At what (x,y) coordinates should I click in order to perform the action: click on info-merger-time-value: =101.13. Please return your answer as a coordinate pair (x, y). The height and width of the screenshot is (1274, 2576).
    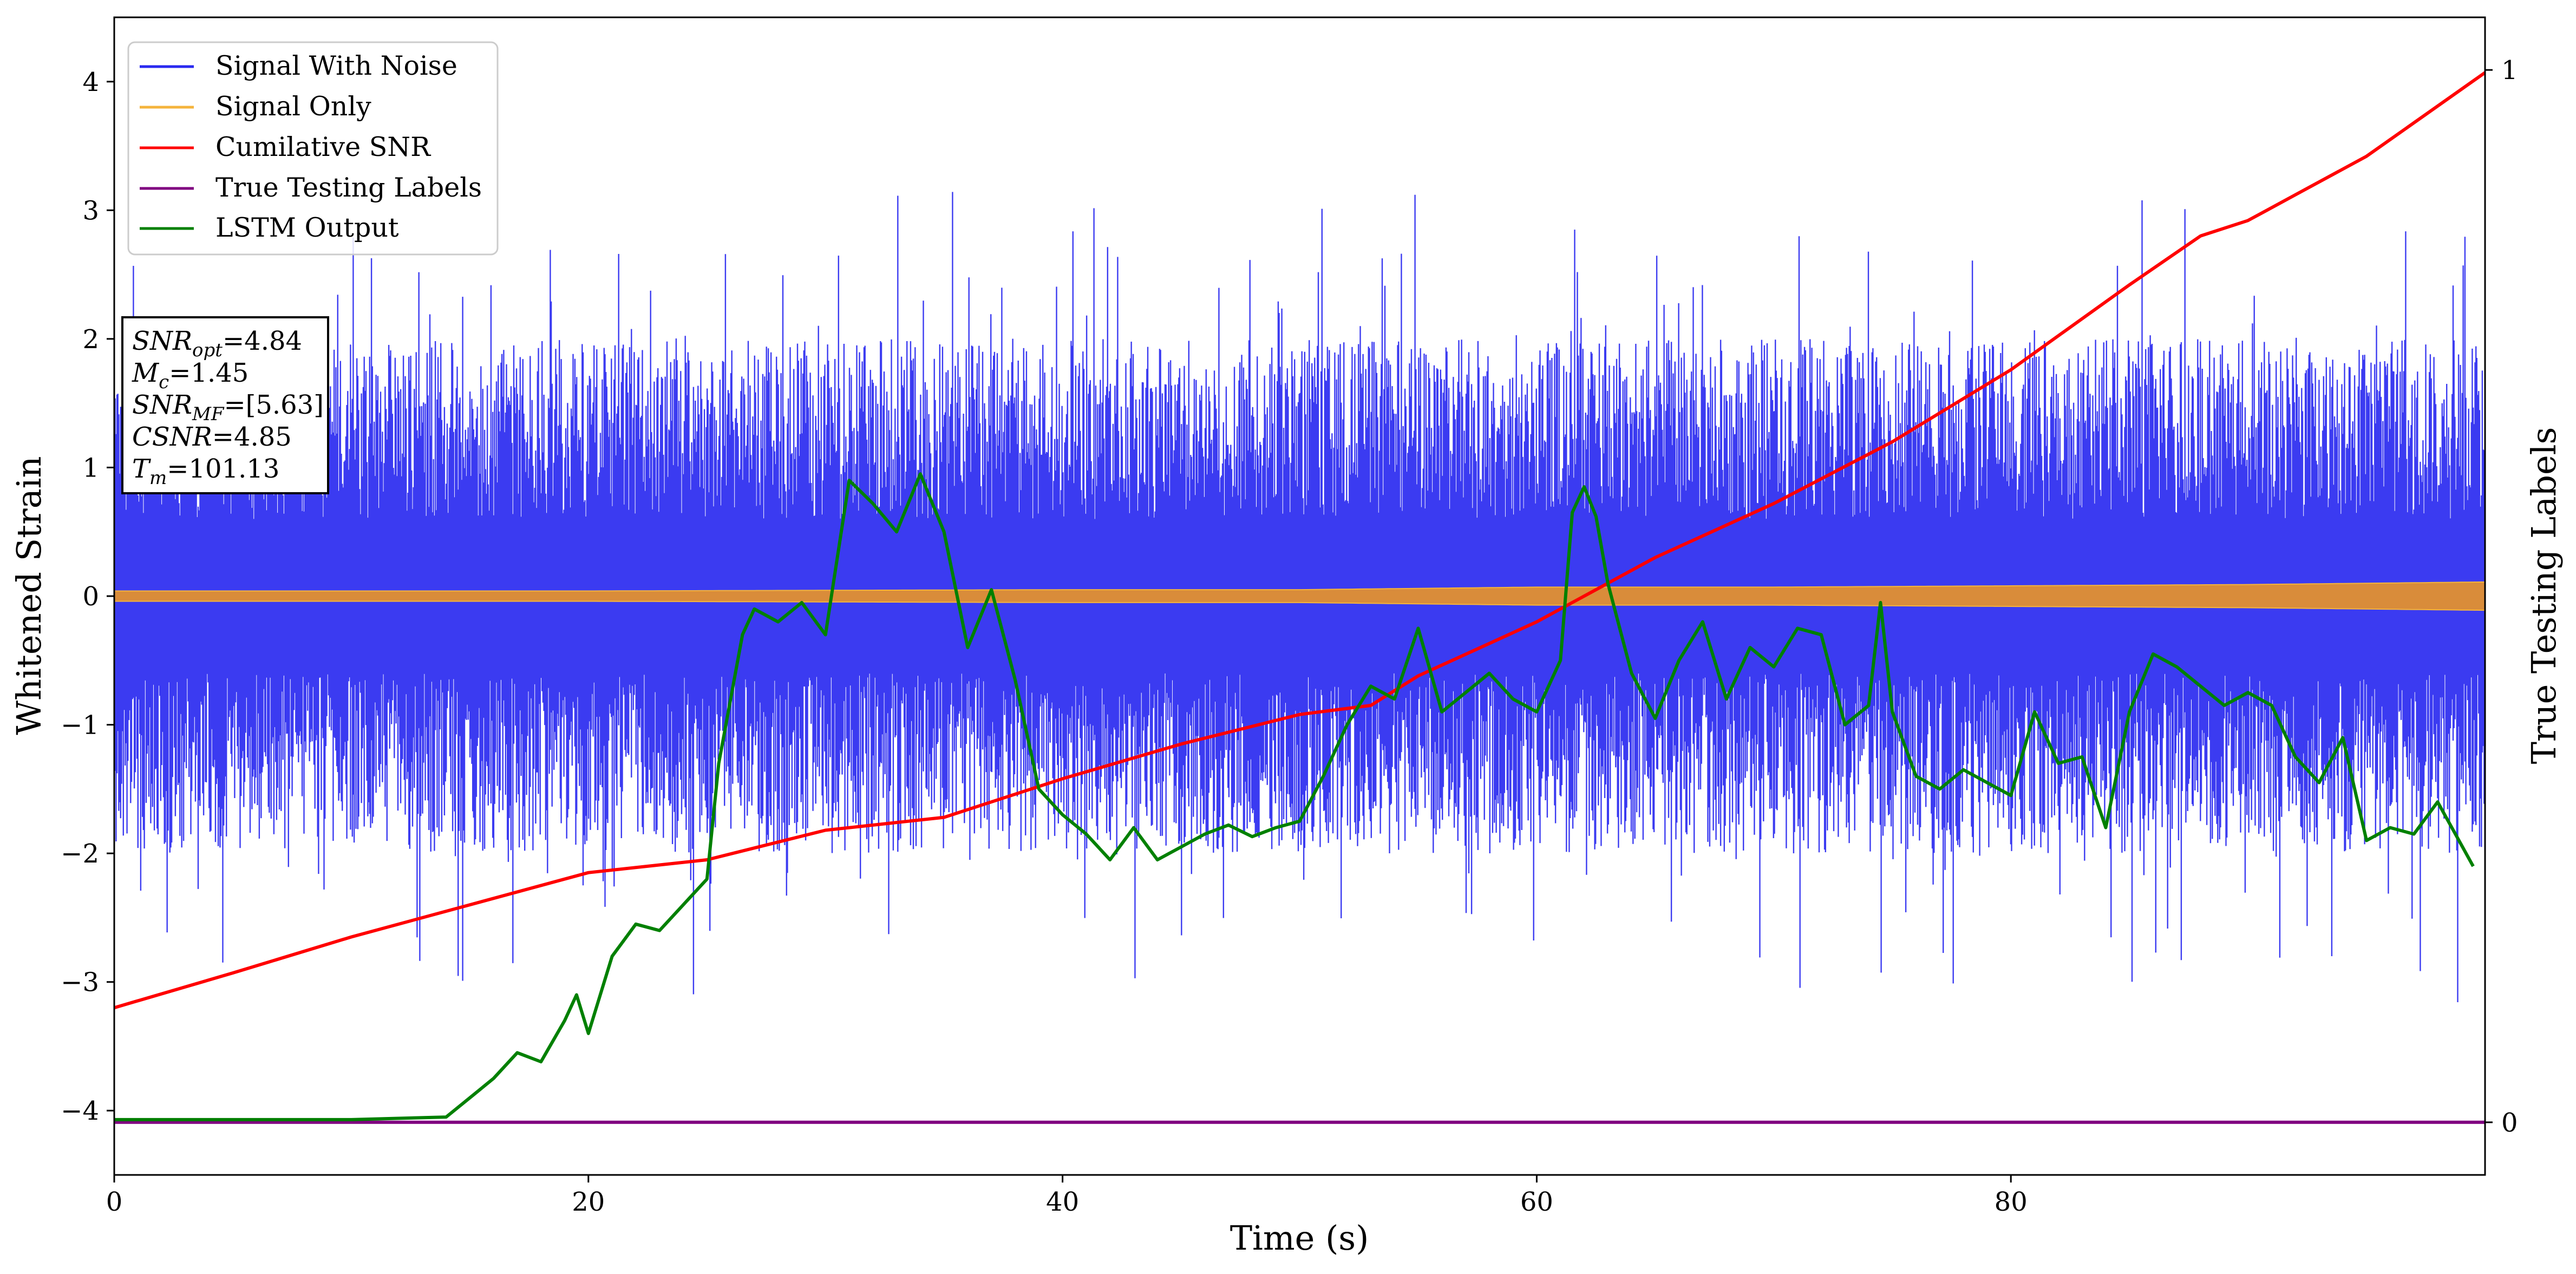
    Looking at the image, I should click on (223, 469).